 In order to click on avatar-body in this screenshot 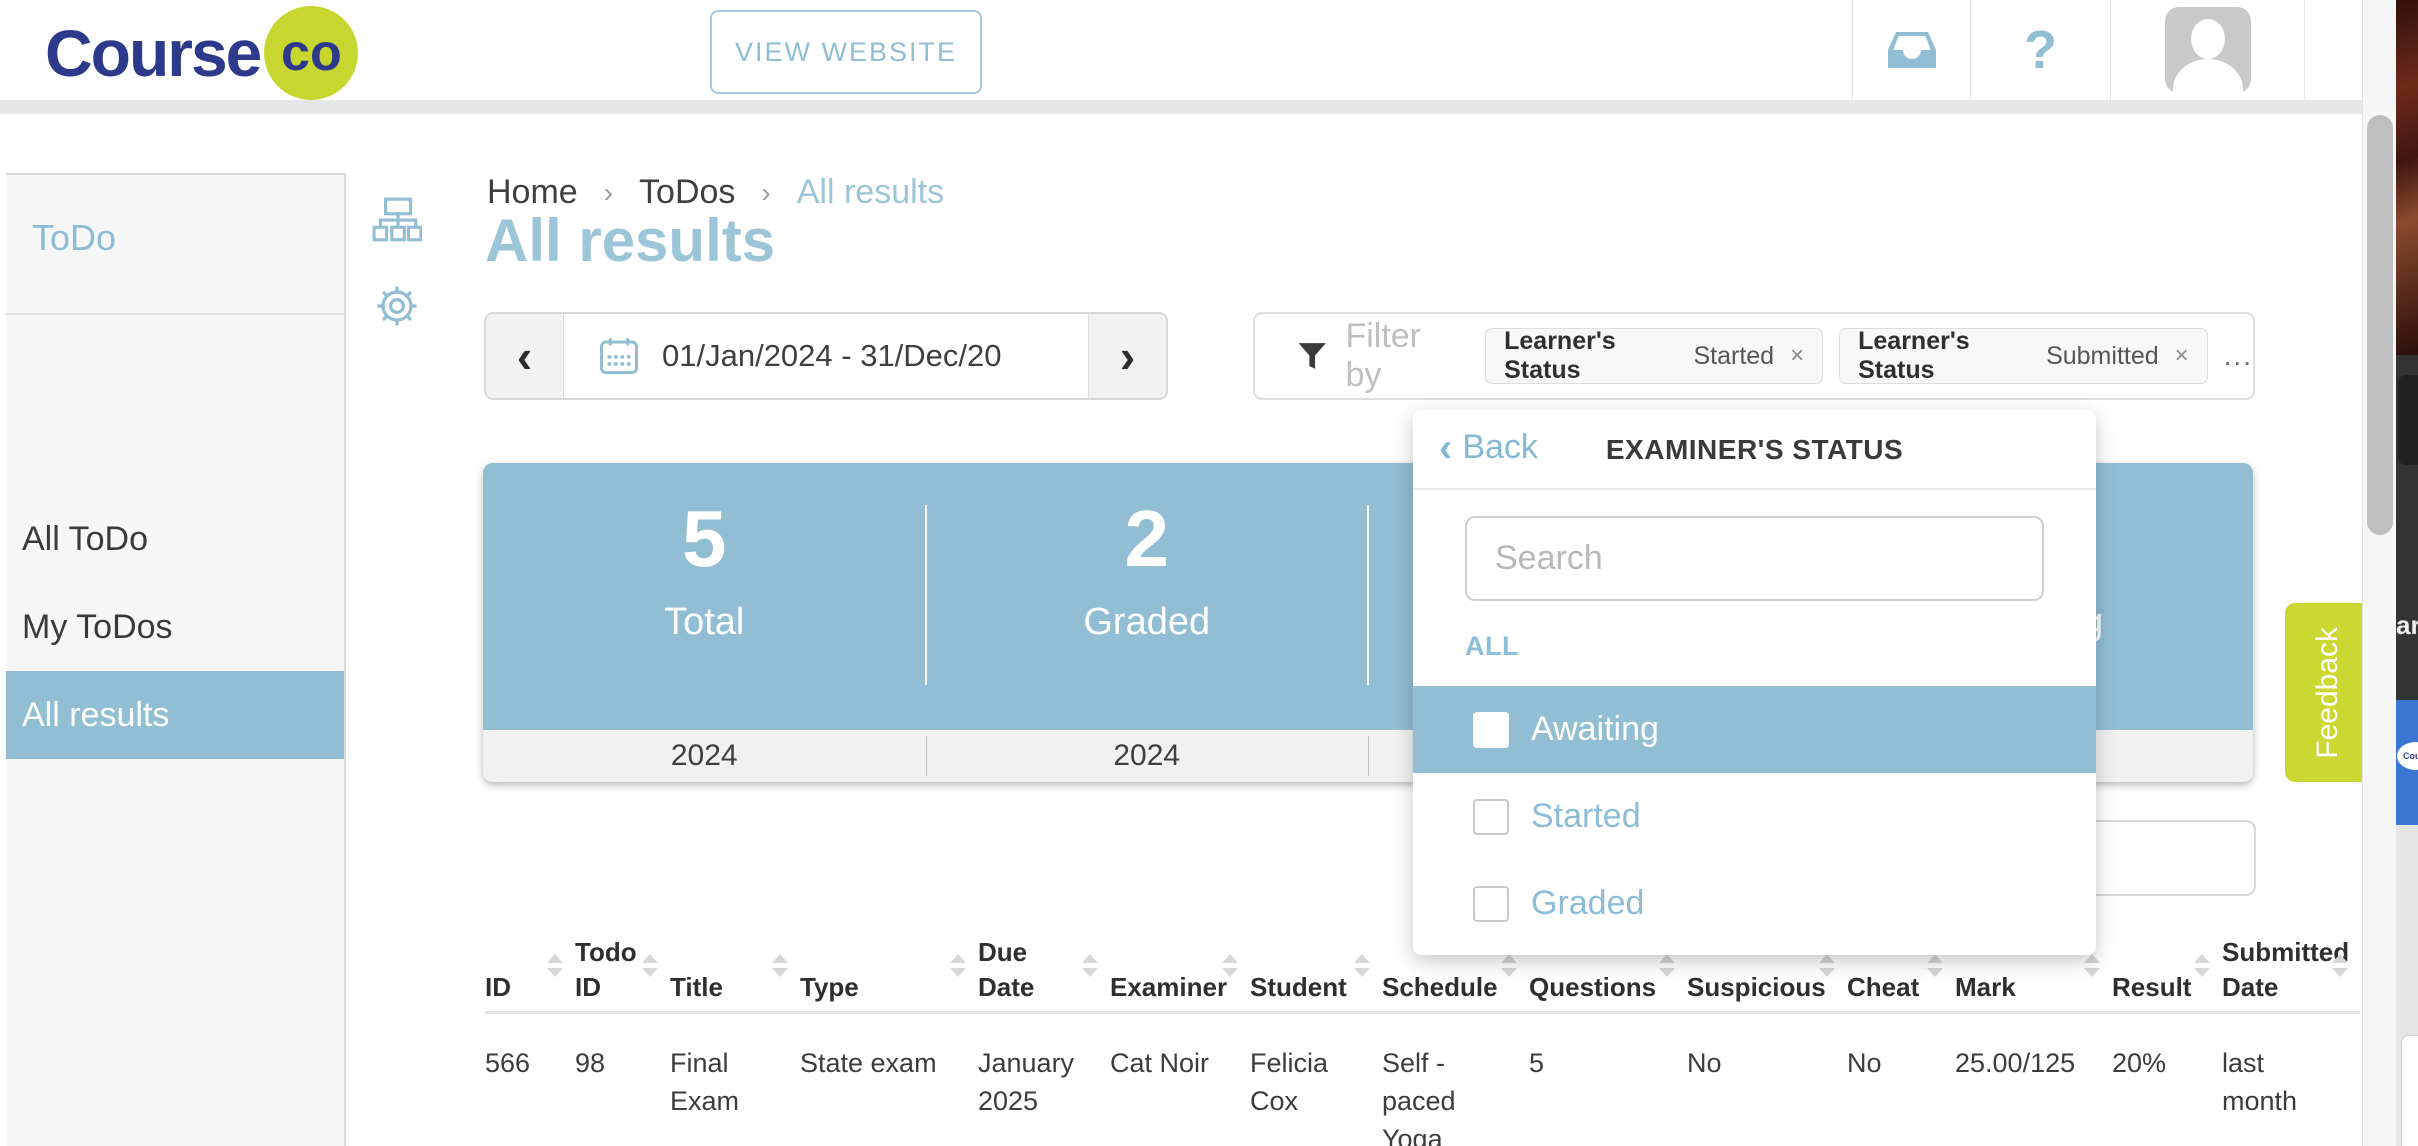, I will do `click(2207, 76)`.